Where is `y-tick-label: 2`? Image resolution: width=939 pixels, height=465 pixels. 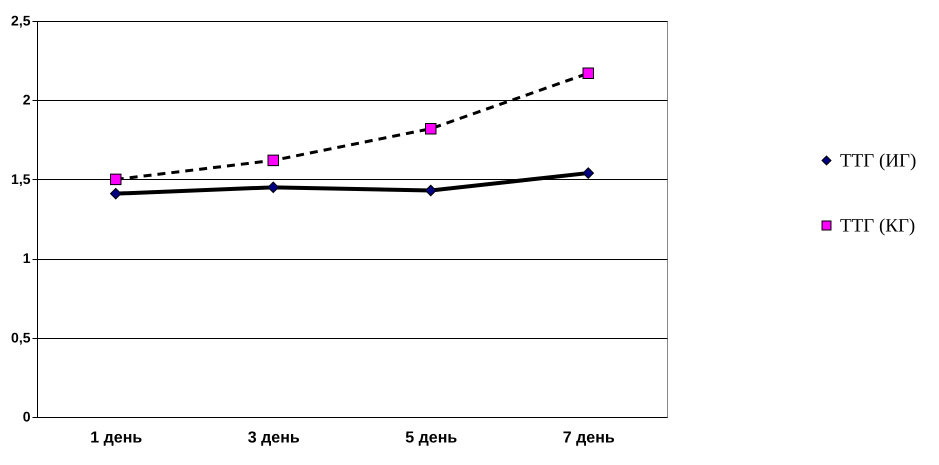 y-tick-label: 2 is located at coordinates (26, 100).